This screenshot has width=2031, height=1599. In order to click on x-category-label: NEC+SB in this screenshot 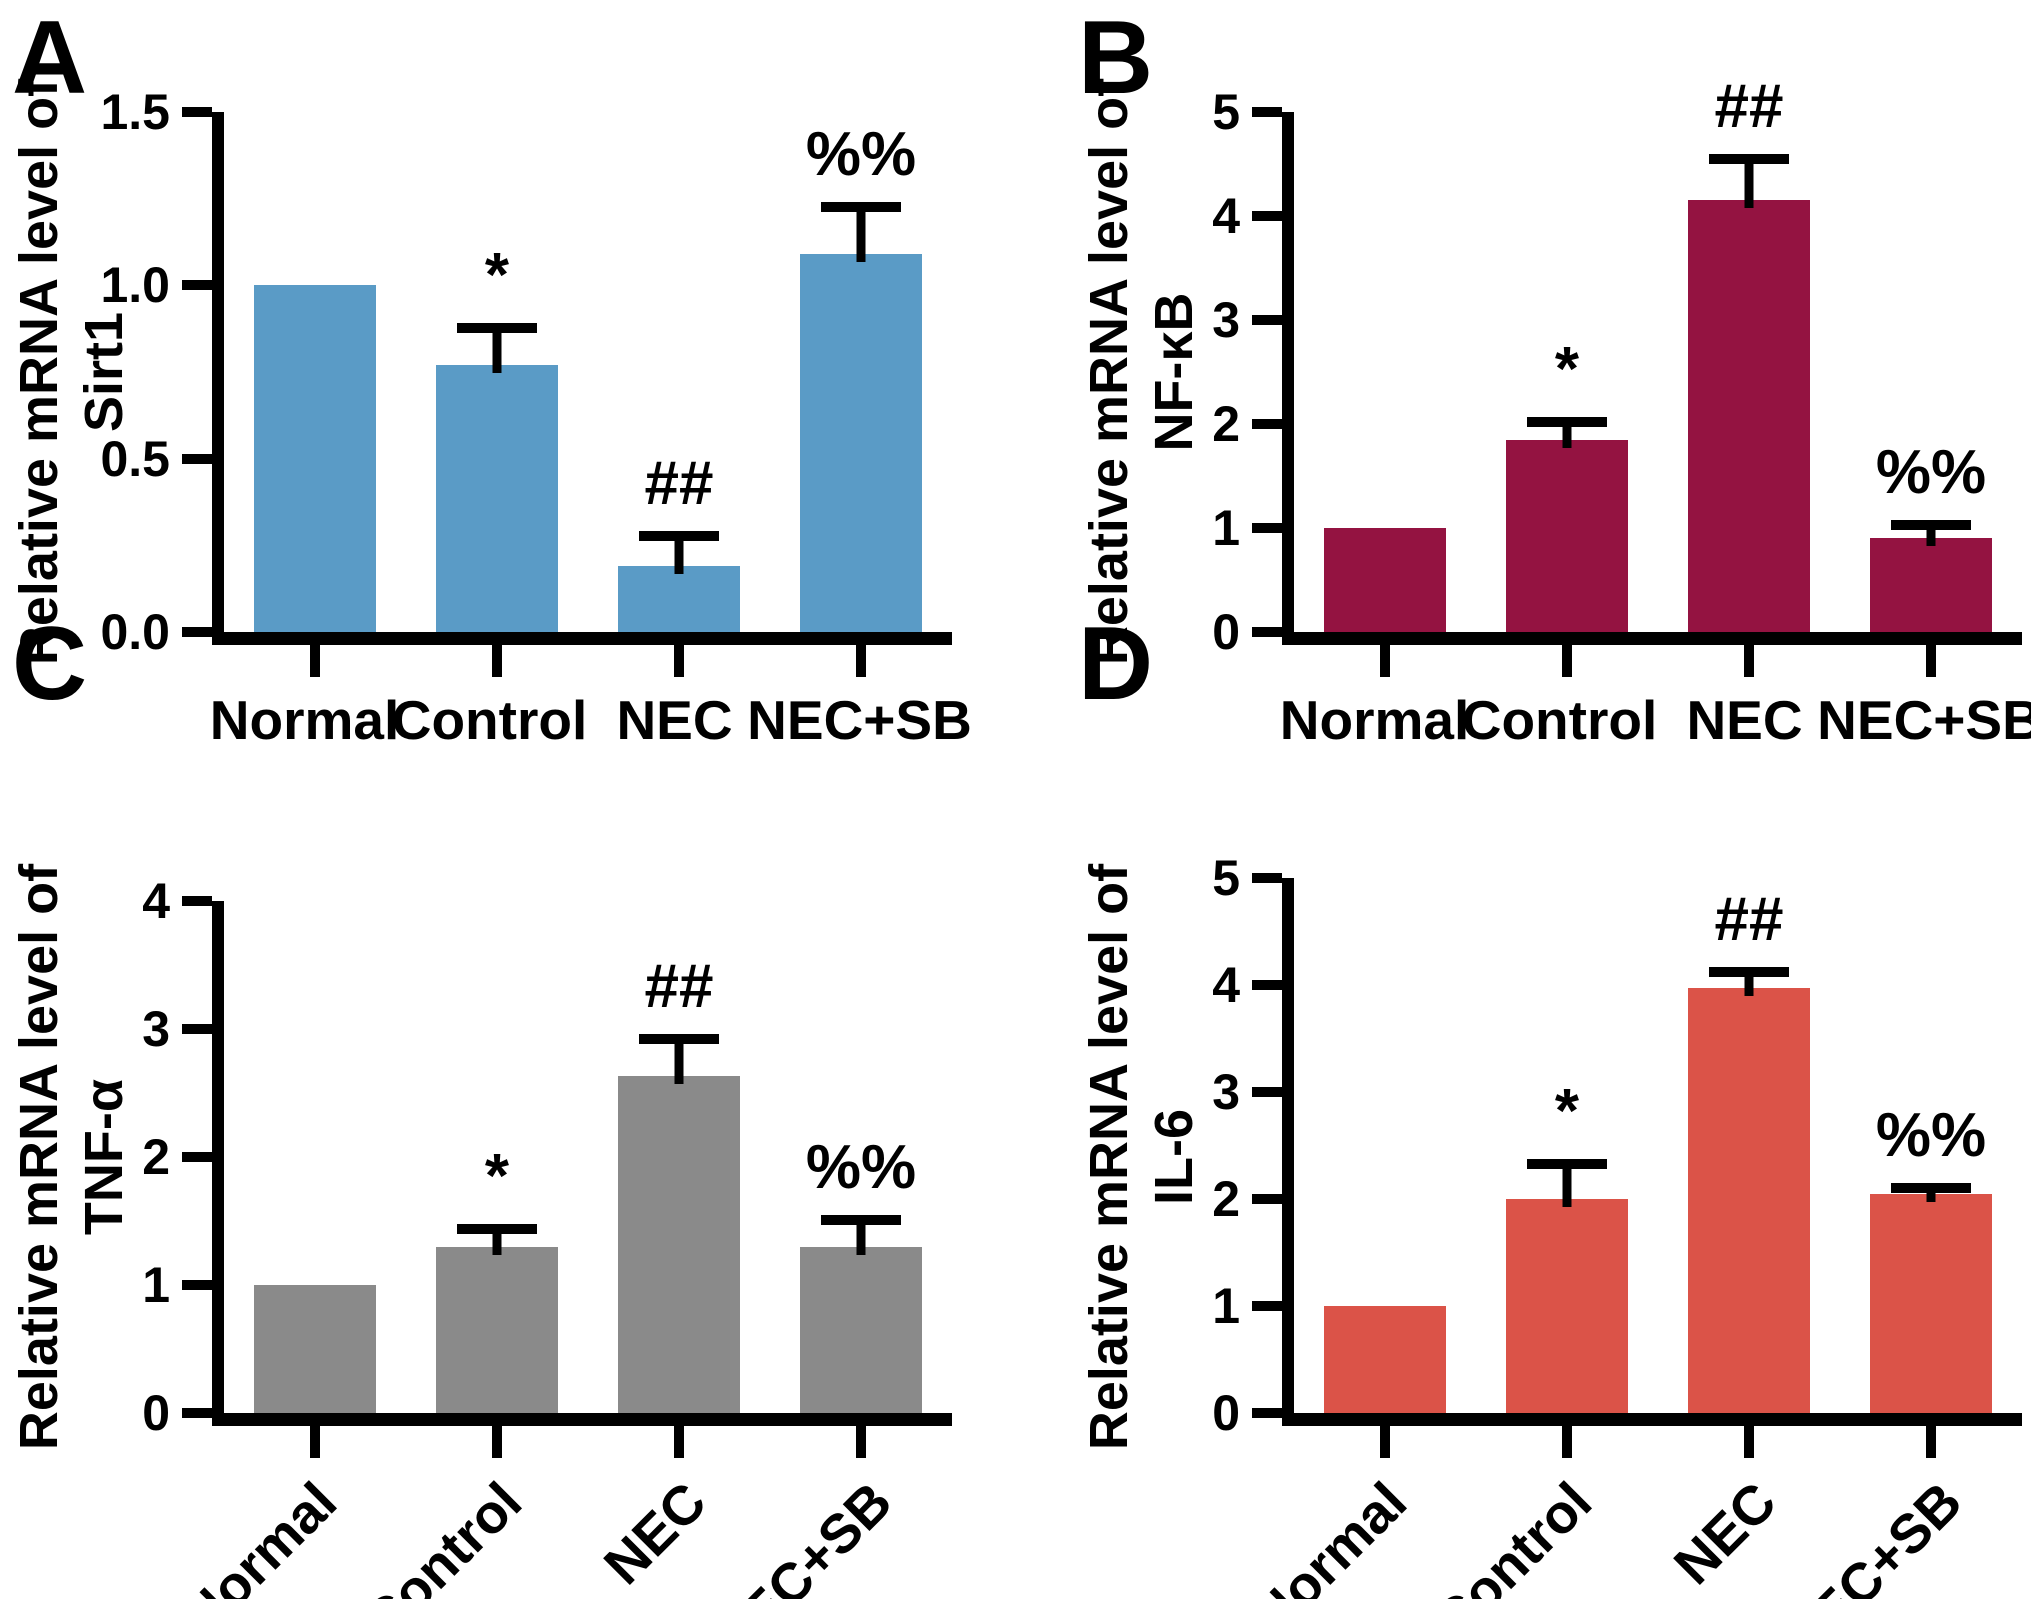, I will do `click(1924, 720)`.